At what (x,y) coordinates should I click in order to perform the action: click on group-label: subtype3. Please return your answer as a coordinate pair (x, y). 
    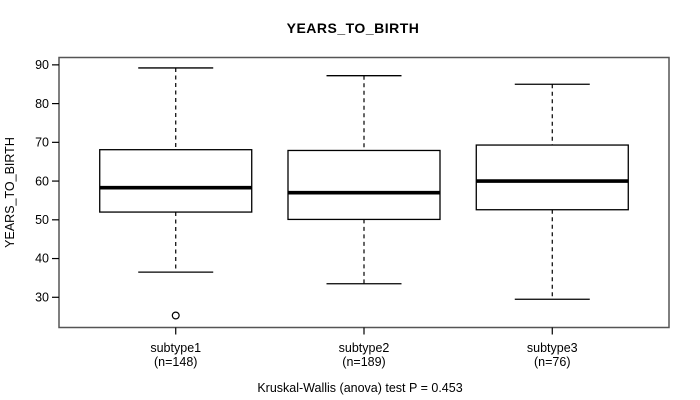
    Looking at the image, I should click on (552, 348).